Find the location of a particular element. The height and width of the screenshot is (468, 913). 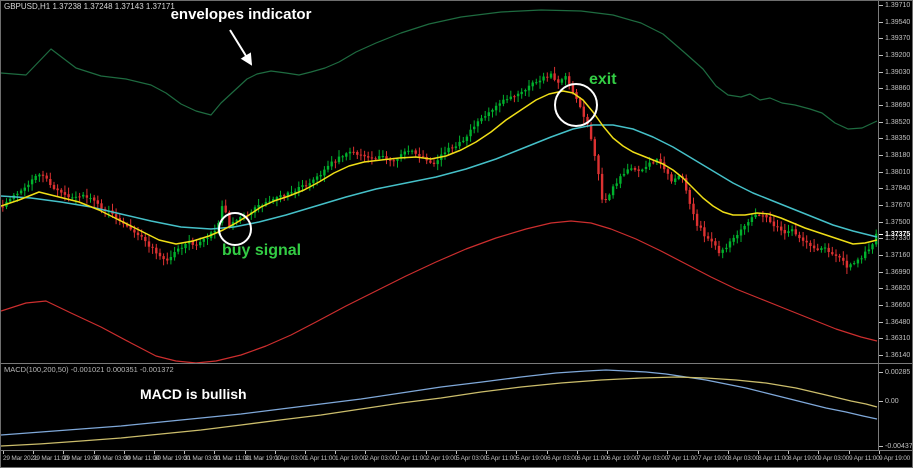

price-axis-label: 1.36140 is located at coordinates (898, 355).